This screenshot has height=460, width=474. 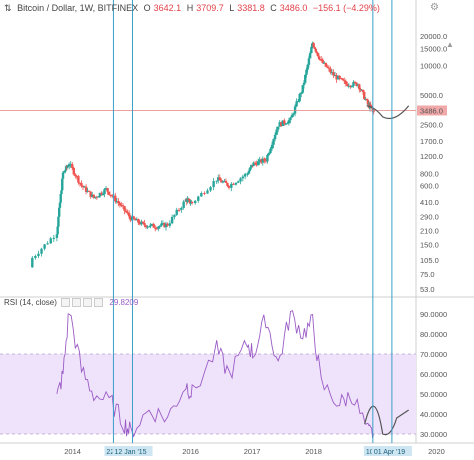 What do you see at coordinates (147, 8) in the screenshot?
I see `open-label: O` at bounding box center [147, 8].